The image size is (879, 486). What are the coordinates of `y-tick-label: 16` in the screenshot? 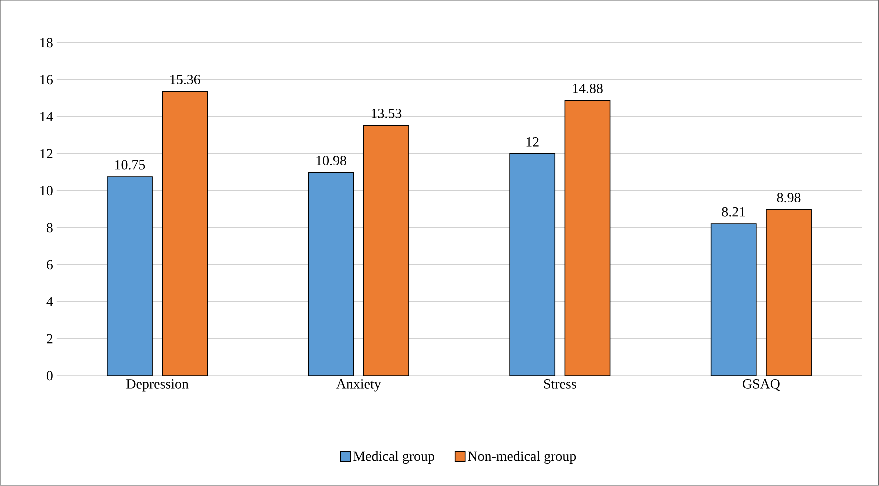 It's located at (46, 80).